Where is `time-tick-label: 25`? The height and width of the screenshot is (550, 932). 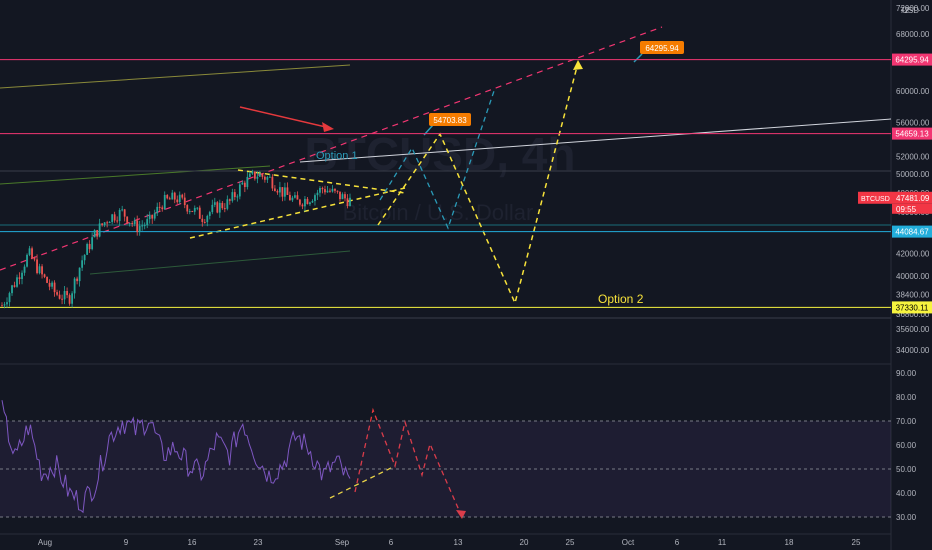
time-tick-label: 25 is located at coordinates (570, 542).